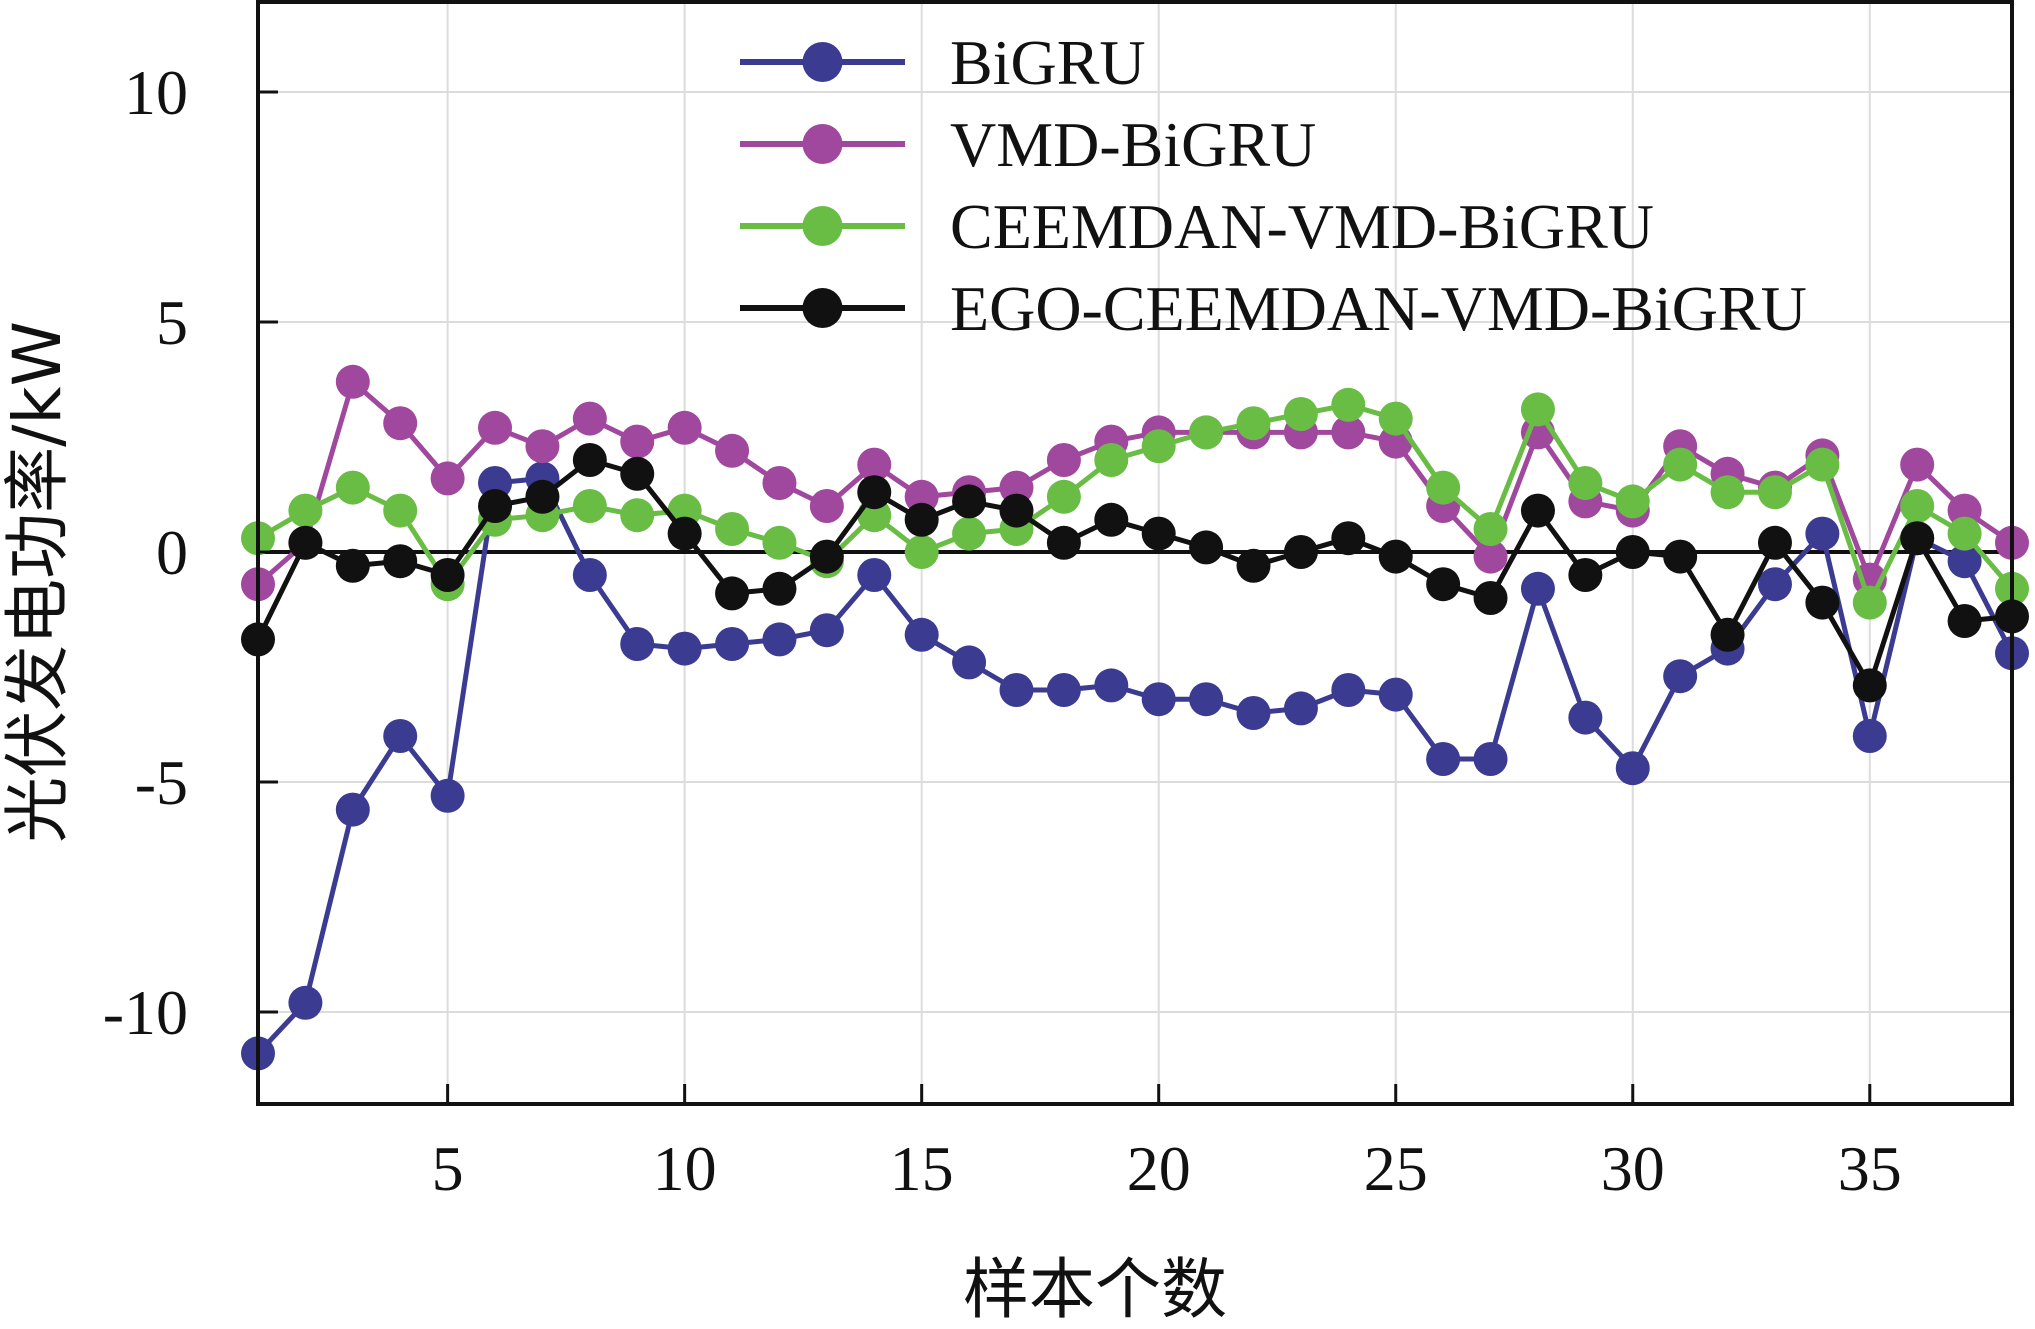  What do you see at coordinates (1095, 1289) in the screenshot?
I see `x-axis-title: 样本个数` at bounding box center [1095, 1289].